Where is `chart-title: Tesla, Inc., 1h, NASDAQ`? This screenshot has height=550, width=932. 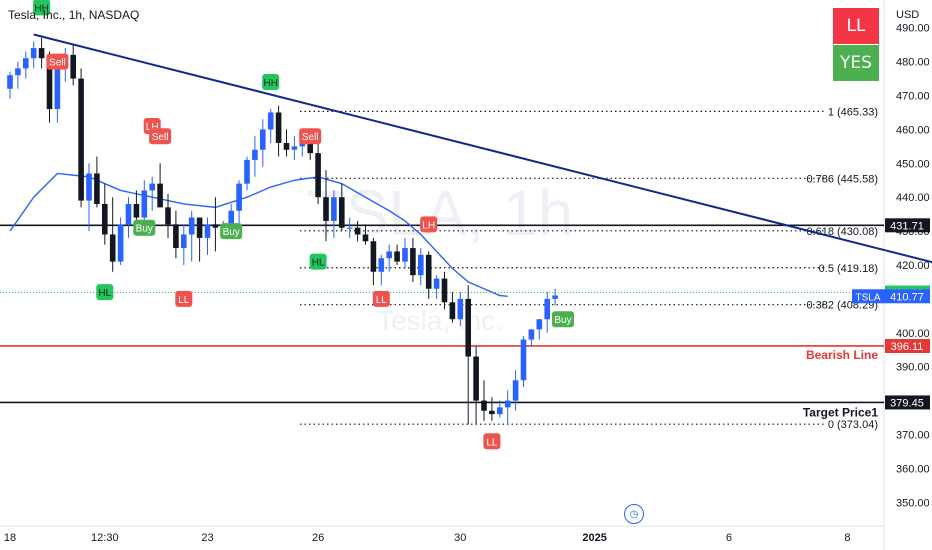
chart-title: Tesla, Inc., 1h, NASDAQ is located at coordinates (74, 15).